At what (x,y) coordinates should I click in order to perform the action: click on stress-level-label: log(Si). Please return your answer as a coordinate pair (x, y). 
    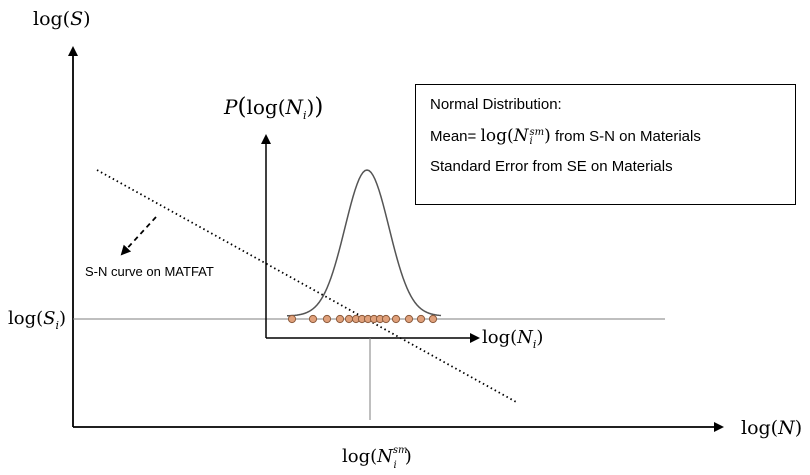
    Looking at the image, I should click on (37, 320).